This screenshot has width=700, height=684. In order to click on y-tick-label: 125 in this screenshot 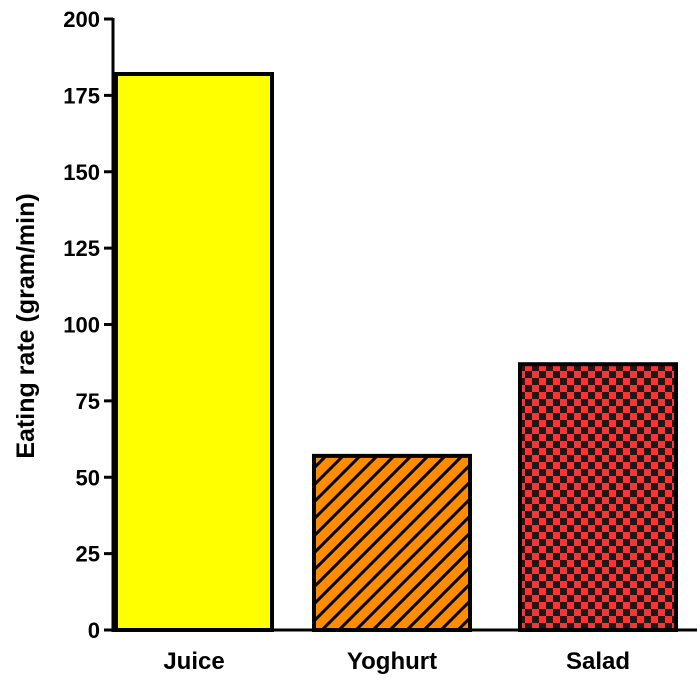, I will do `click(81, 248)`.